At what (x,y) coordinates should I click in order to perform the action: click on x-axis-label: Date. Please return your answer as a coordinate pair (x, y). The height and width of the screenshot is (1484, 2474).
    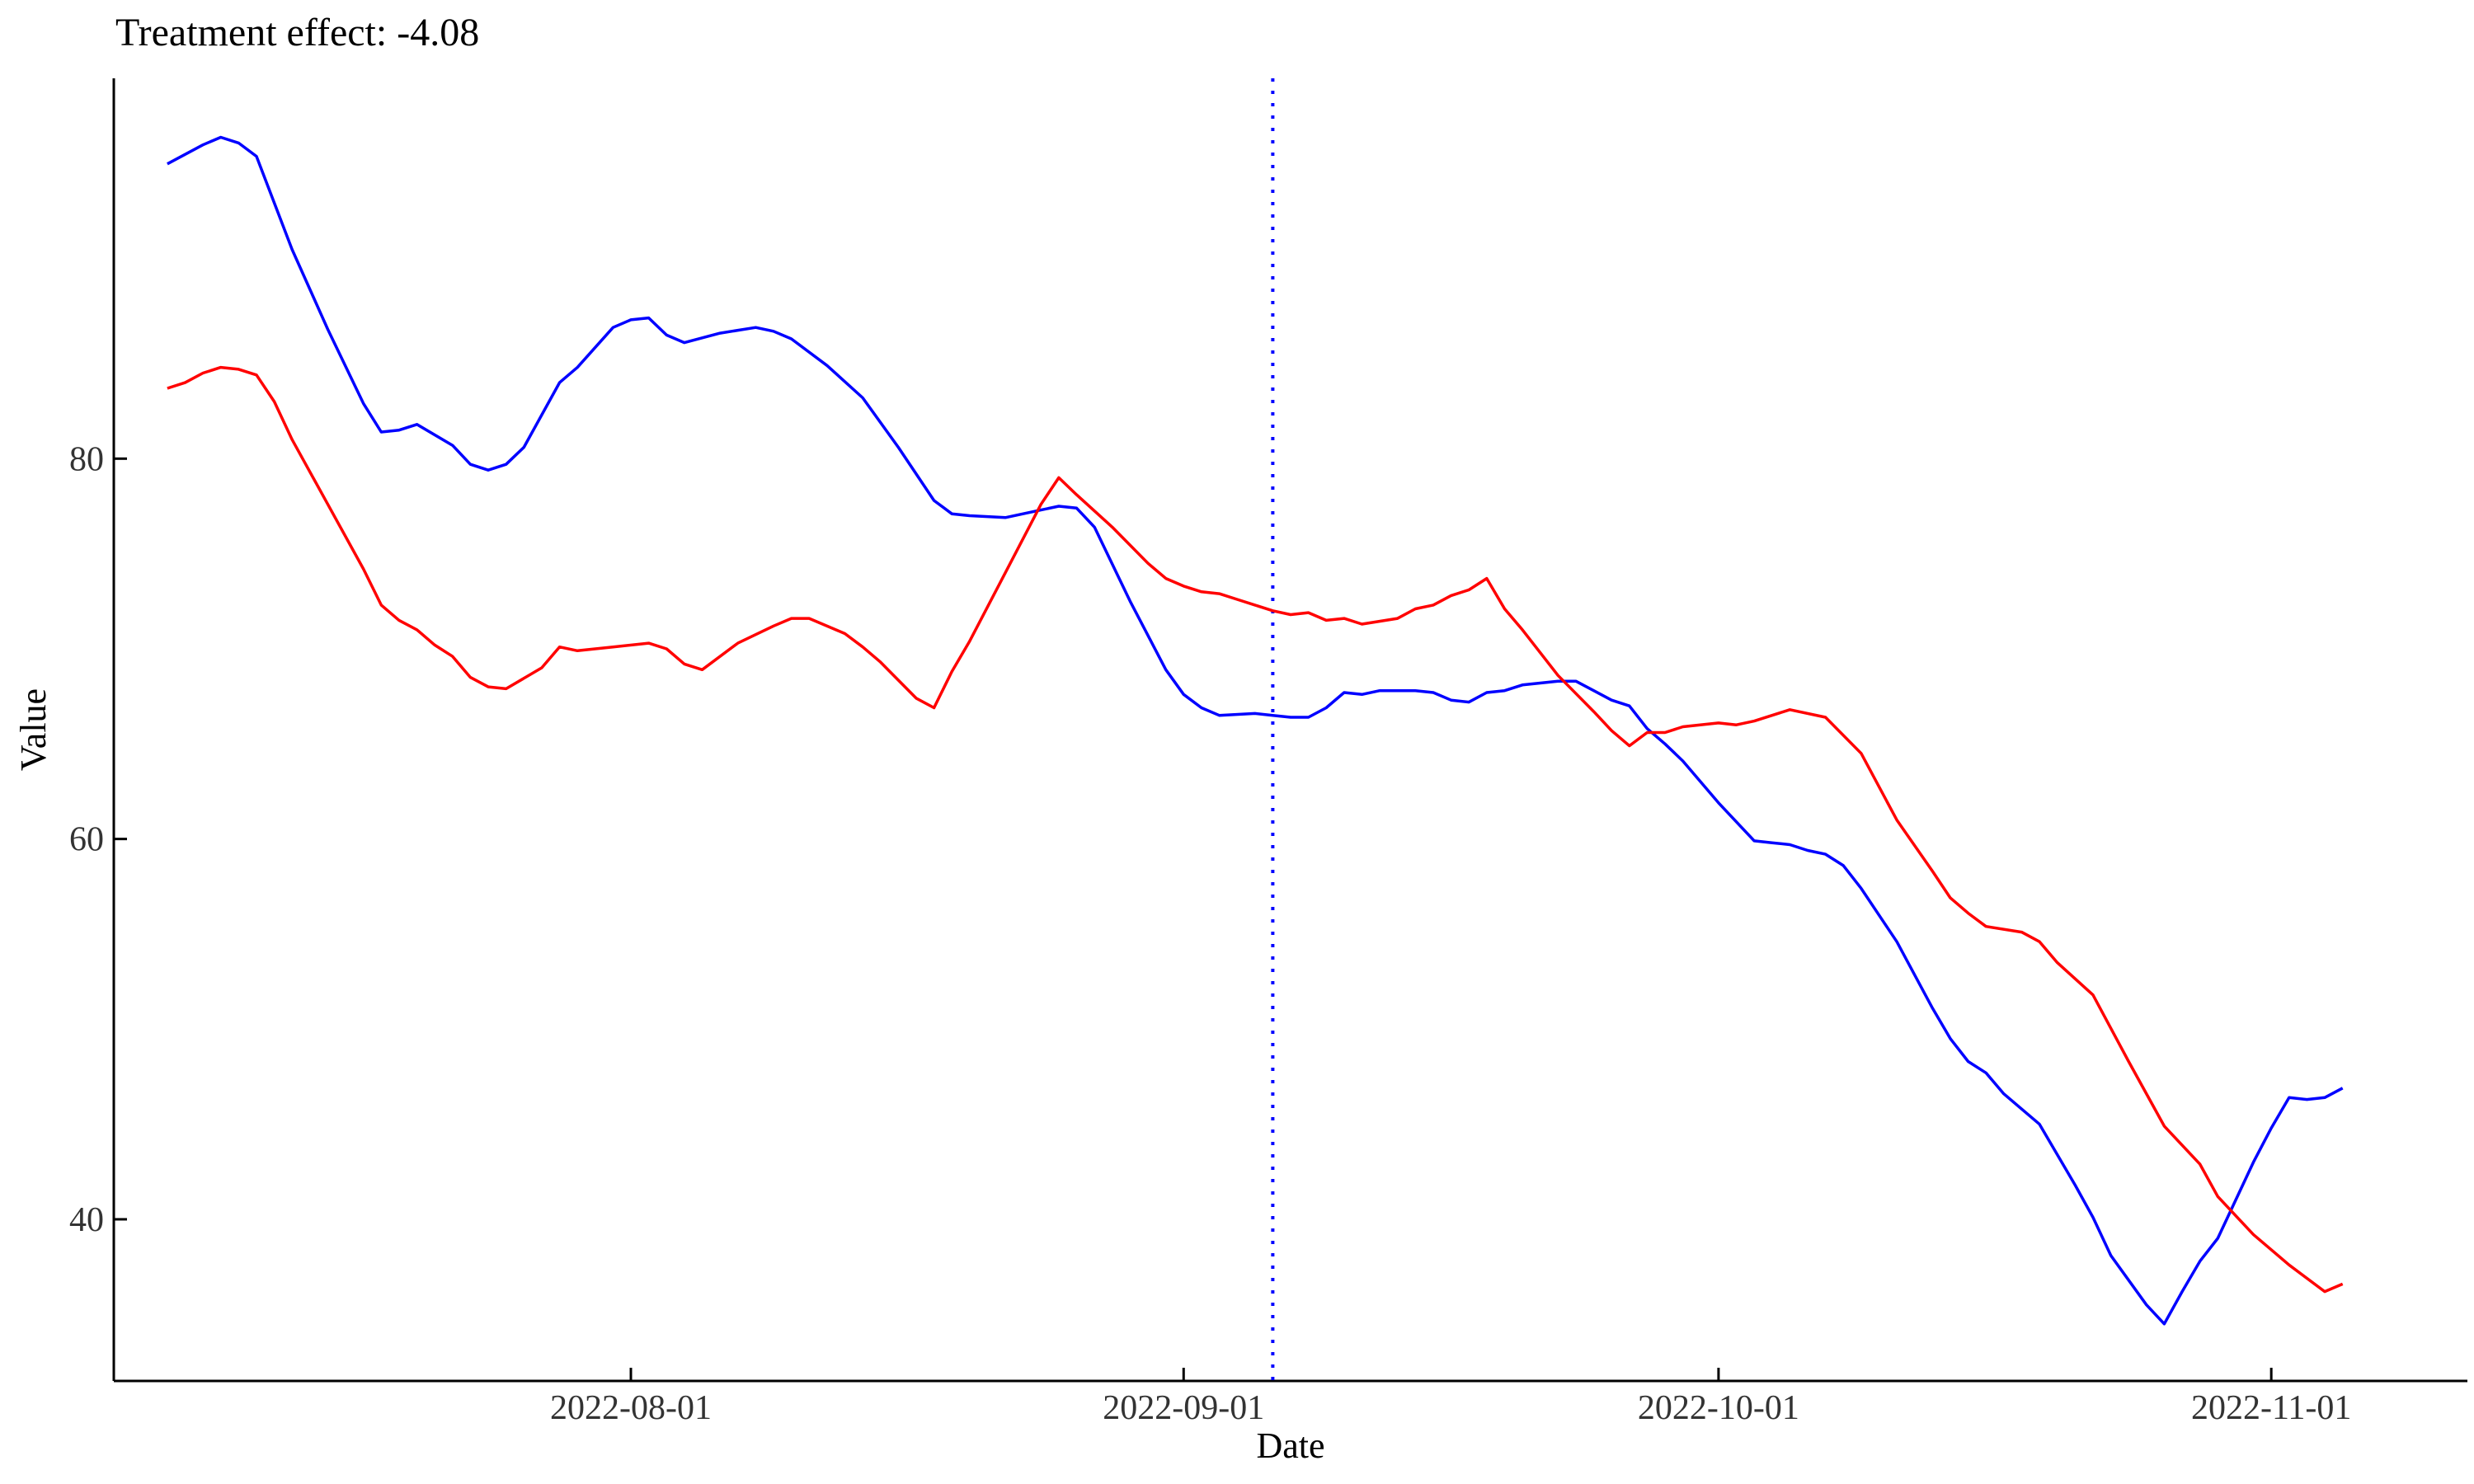
    Looking at the image, I should click on (1290, 1445).